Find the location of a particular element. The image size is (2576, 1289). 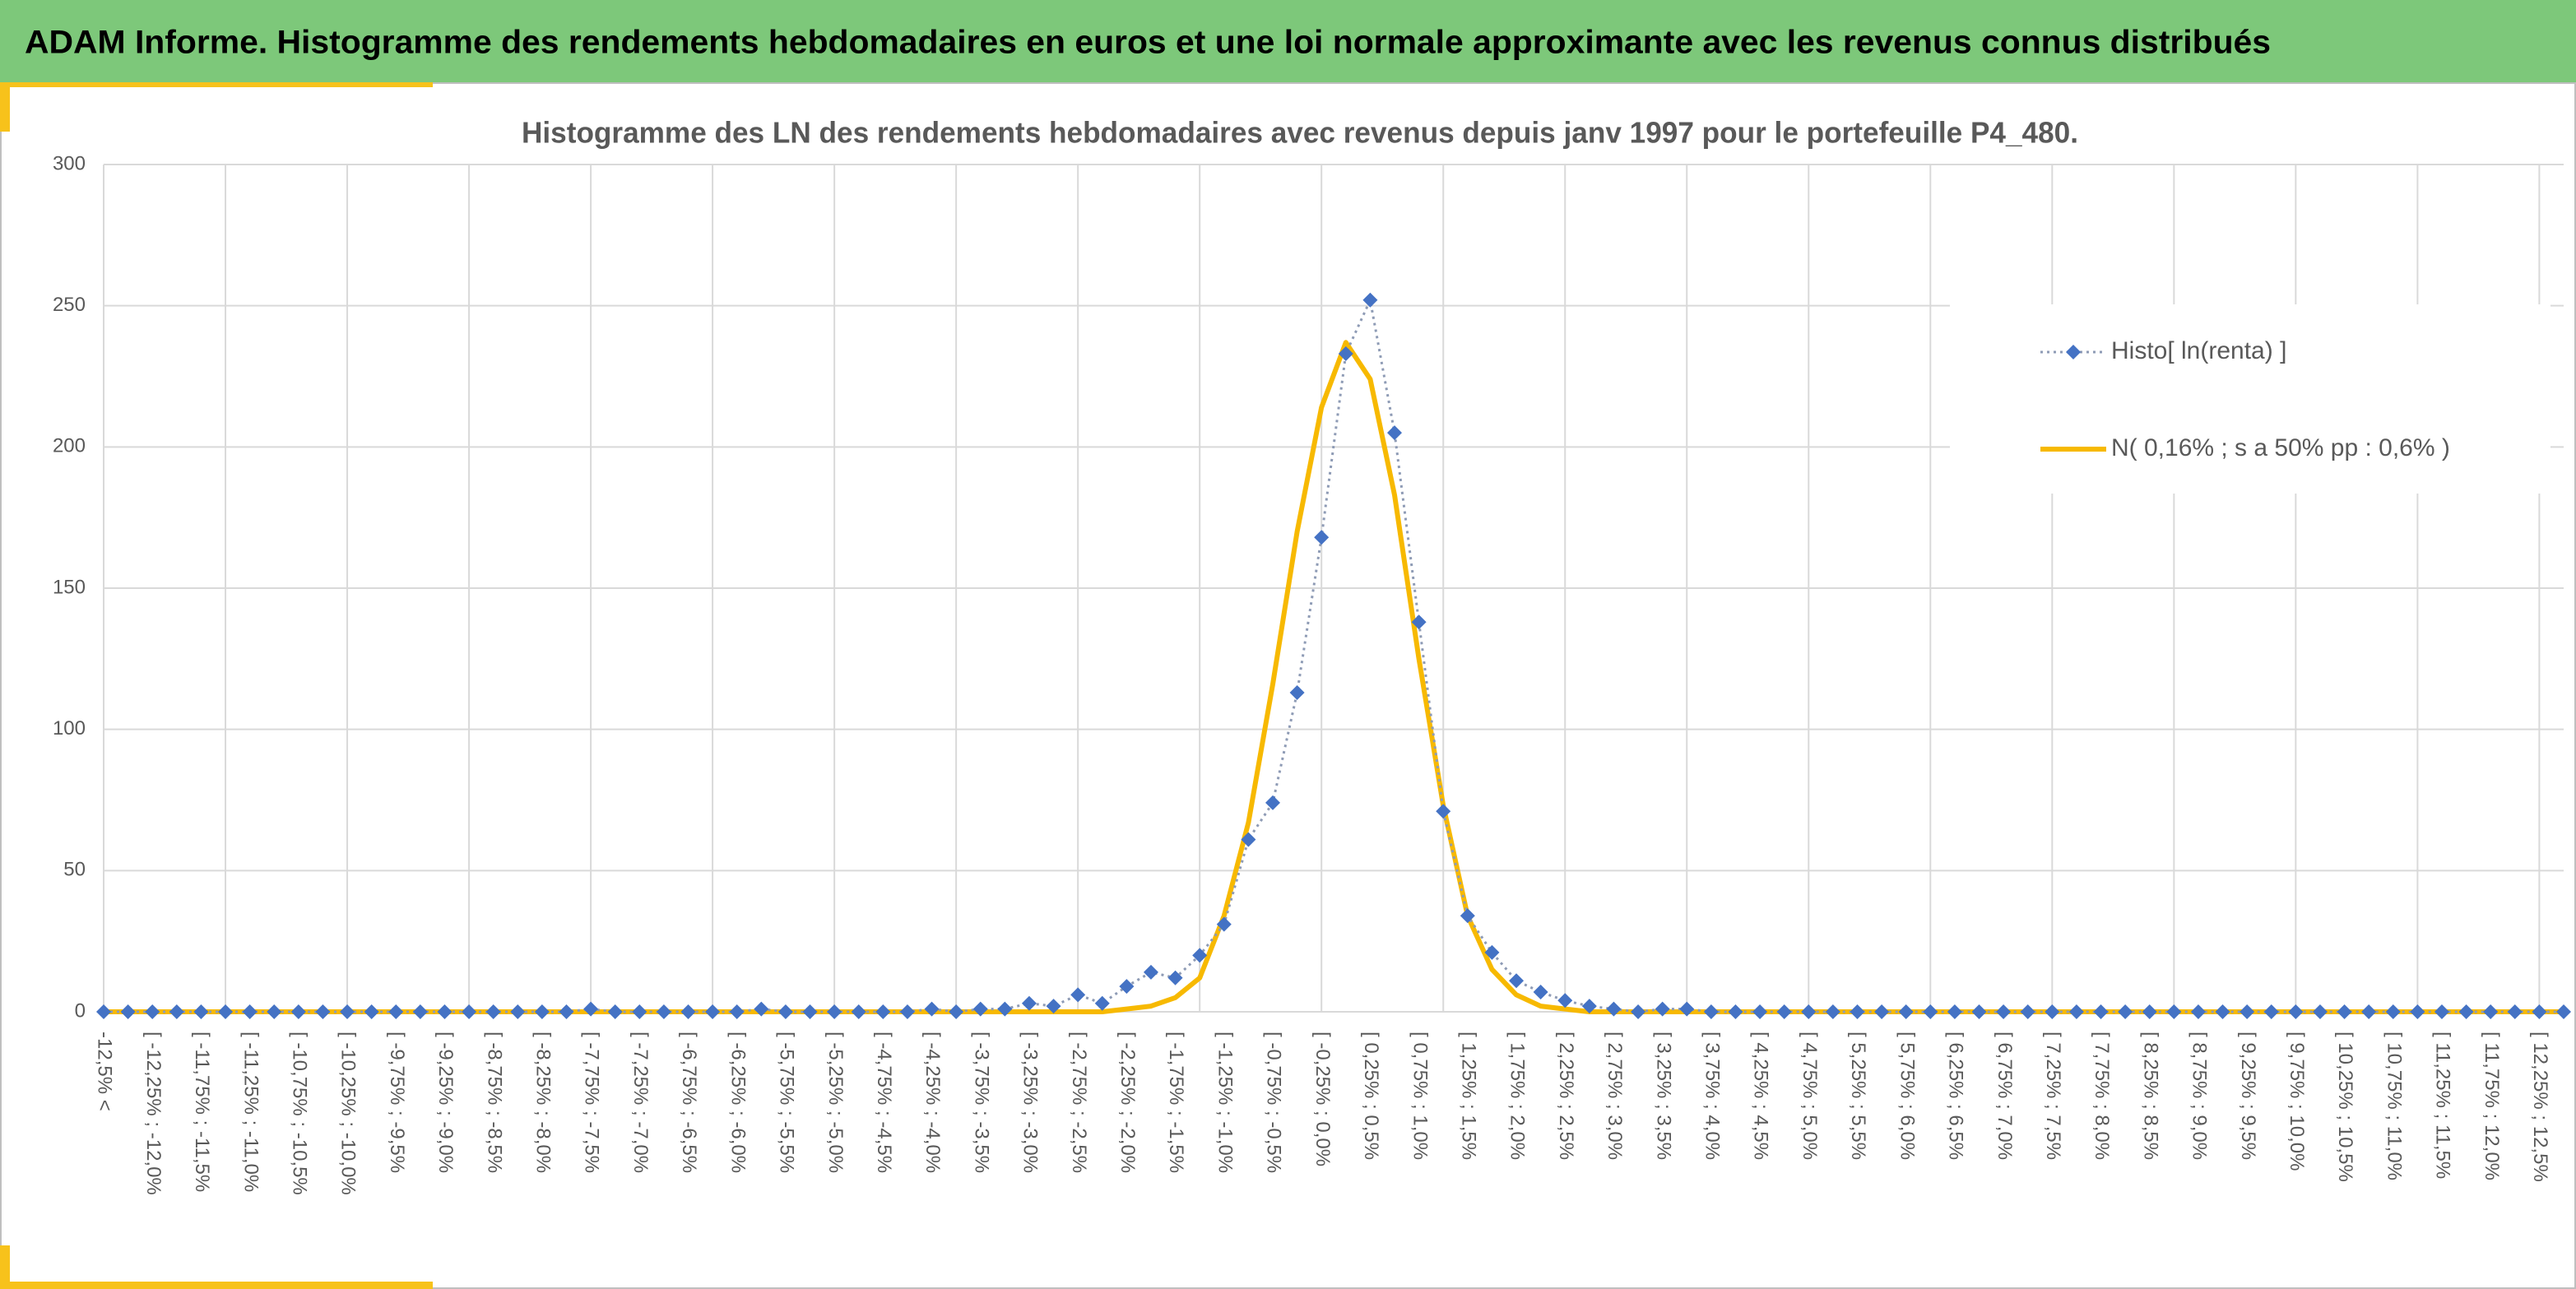

legend-label: N( 0,16% ; s a 50% pp : 0,6% ) is located at coordinates (2281, 447).